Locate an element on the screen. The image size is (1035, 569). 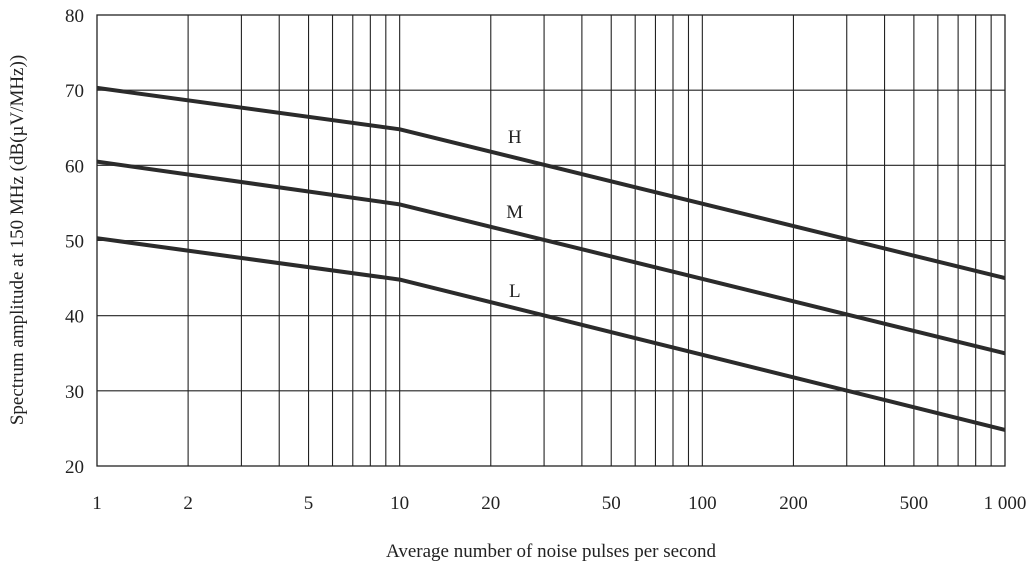
x-tick-label: 10 is located at coordinates (399, 503).